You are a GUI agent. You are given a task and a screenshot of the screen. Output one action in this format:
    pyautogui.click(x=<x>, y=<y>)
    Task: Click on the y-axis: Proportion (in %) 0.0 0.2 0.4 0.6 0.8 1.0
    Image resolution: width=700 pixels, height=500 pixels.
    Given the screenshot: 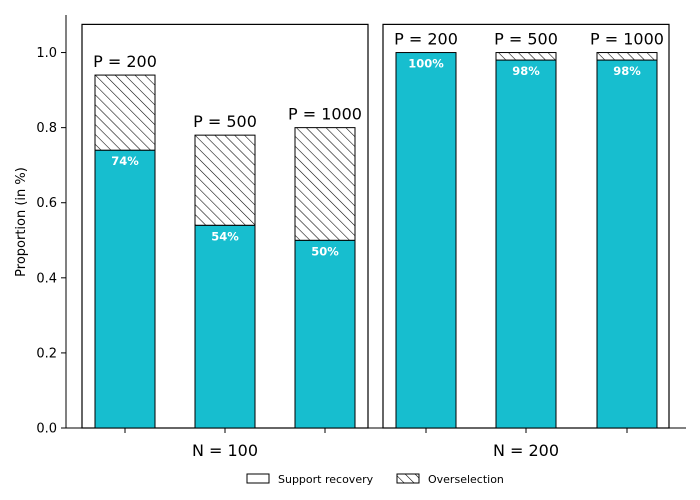 What is the action you would take?
    pyautogui.click(x=40, y=226)
    